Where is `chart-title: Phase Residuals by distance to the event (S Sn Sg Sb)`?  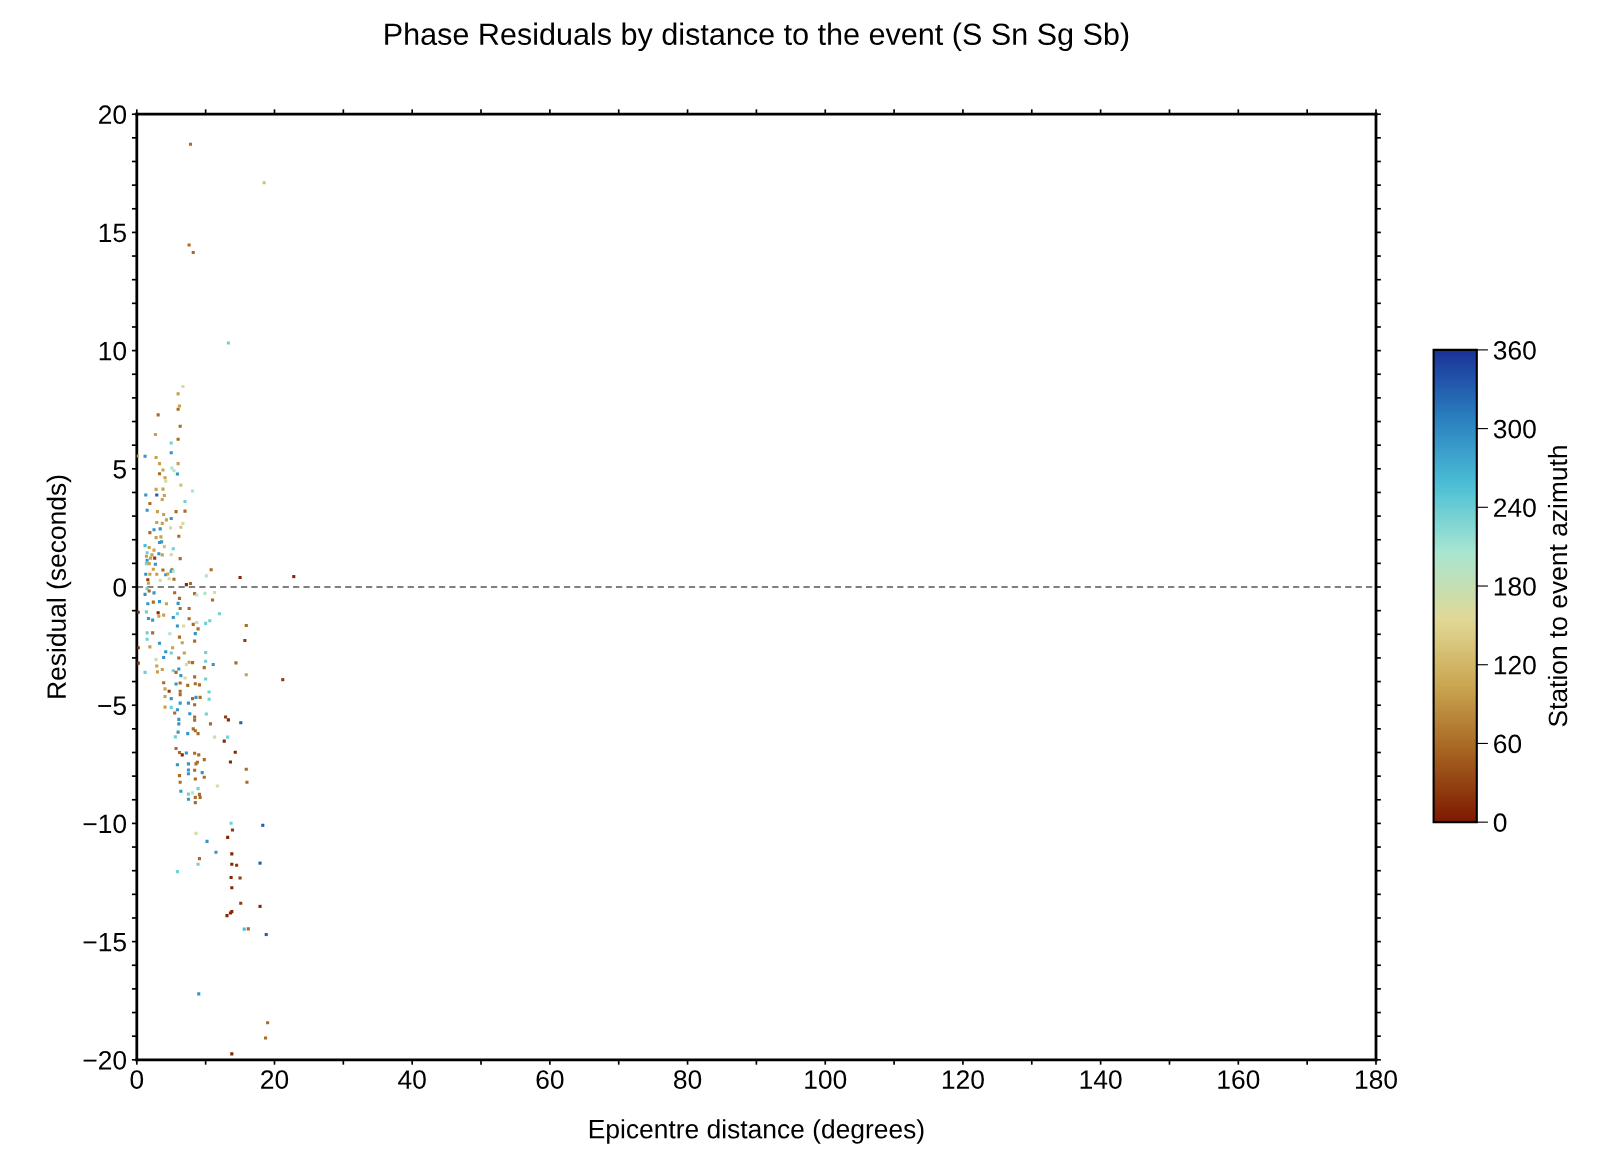
chart-title: Phase Residuals by distance to the event (S Sn Sg Sb) is located at coordinates (757, 37).